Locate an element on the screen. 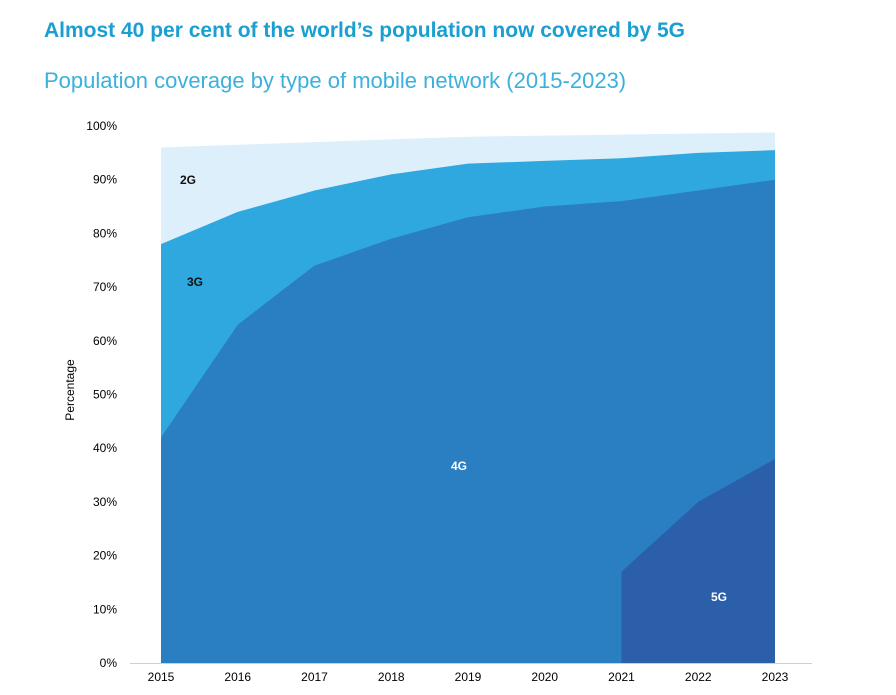 This screenshot has width=896, height=695. y-tick-label: 50% is located at coordinates (105, 395).